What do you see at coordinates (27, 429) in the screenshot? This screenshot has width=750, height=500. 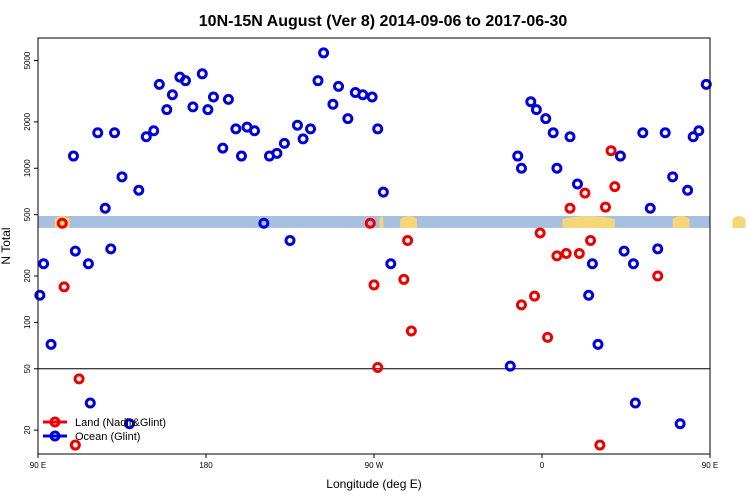 I see `y-tick-label: 20` at bounding box center [27, 429].